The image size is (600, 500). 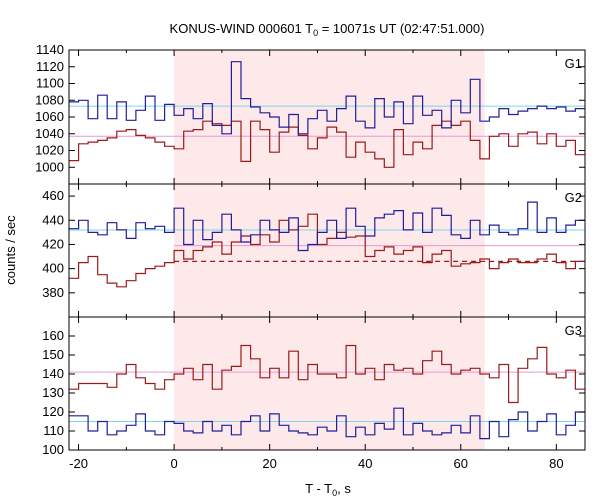 I want to click on chart-title-main: KONUS-WIND 000601 T, so click(x=242, y=28).